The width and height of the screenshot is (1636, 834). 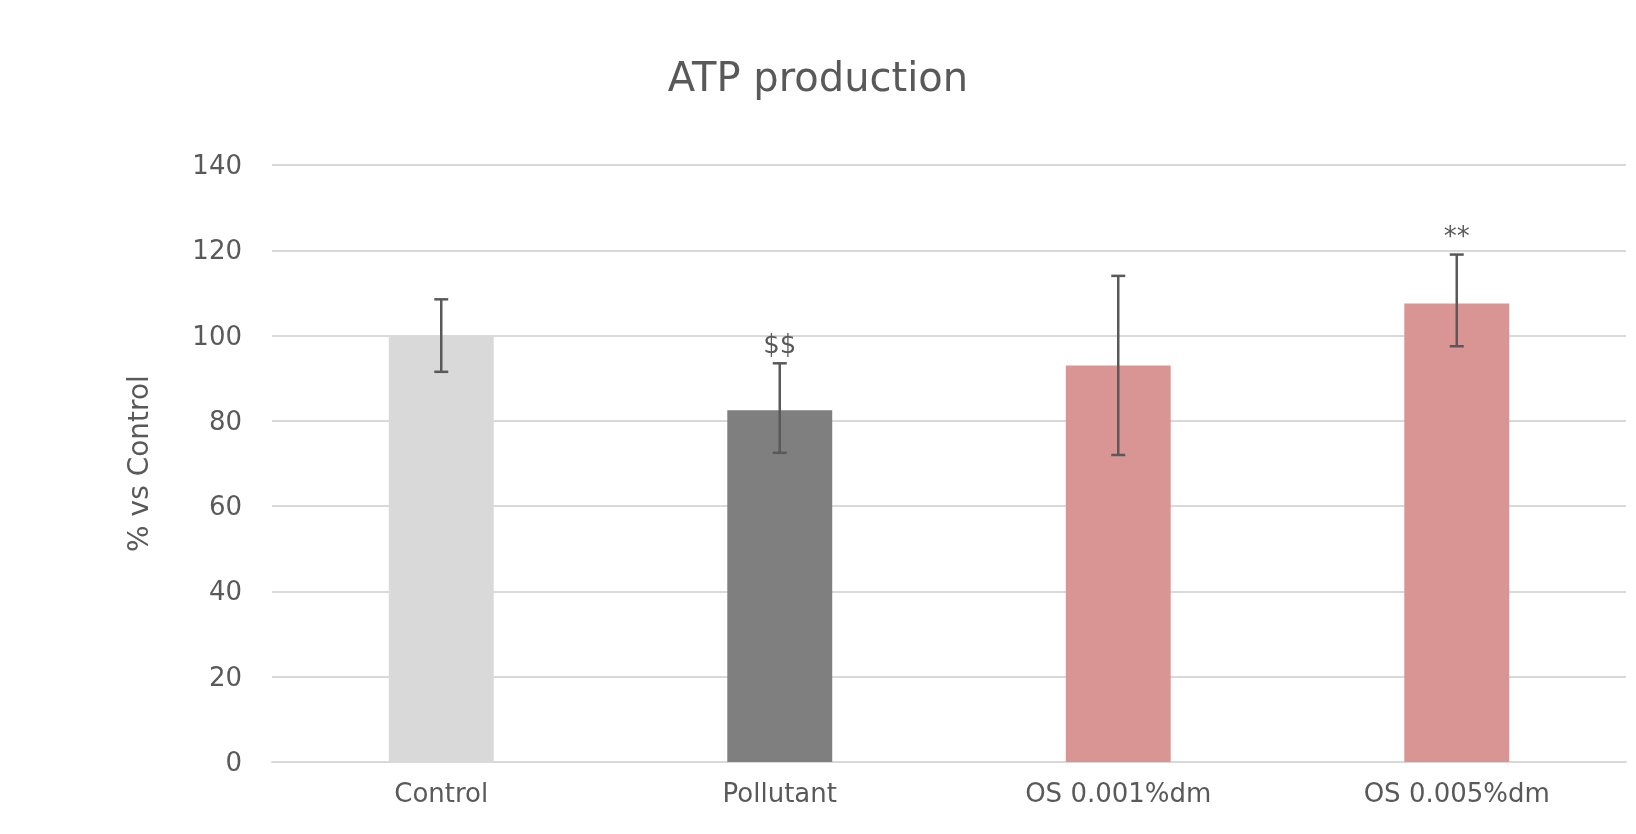 I want to click on x-tick-label: OS 0.001%dm, so click(x=1118, y=793).